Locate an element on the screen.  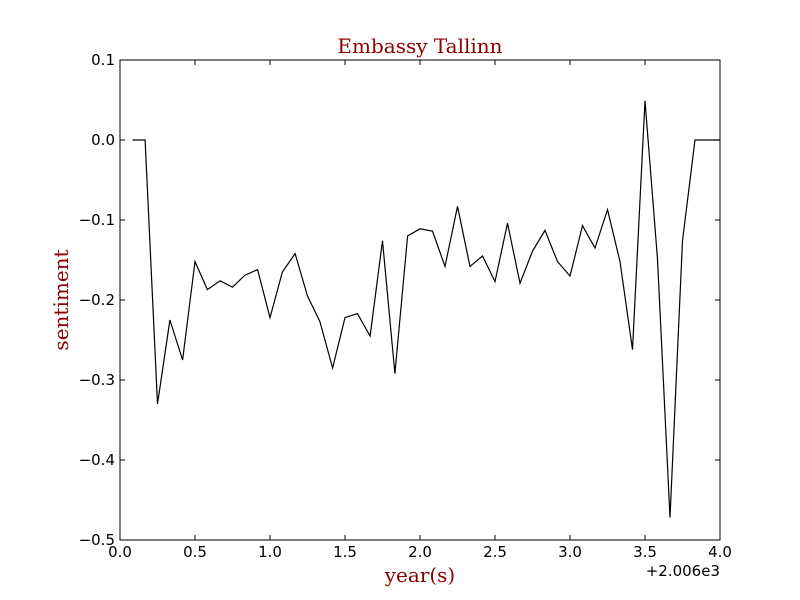
x-tick-label: 1.0 is located at coordinates (270, 552).